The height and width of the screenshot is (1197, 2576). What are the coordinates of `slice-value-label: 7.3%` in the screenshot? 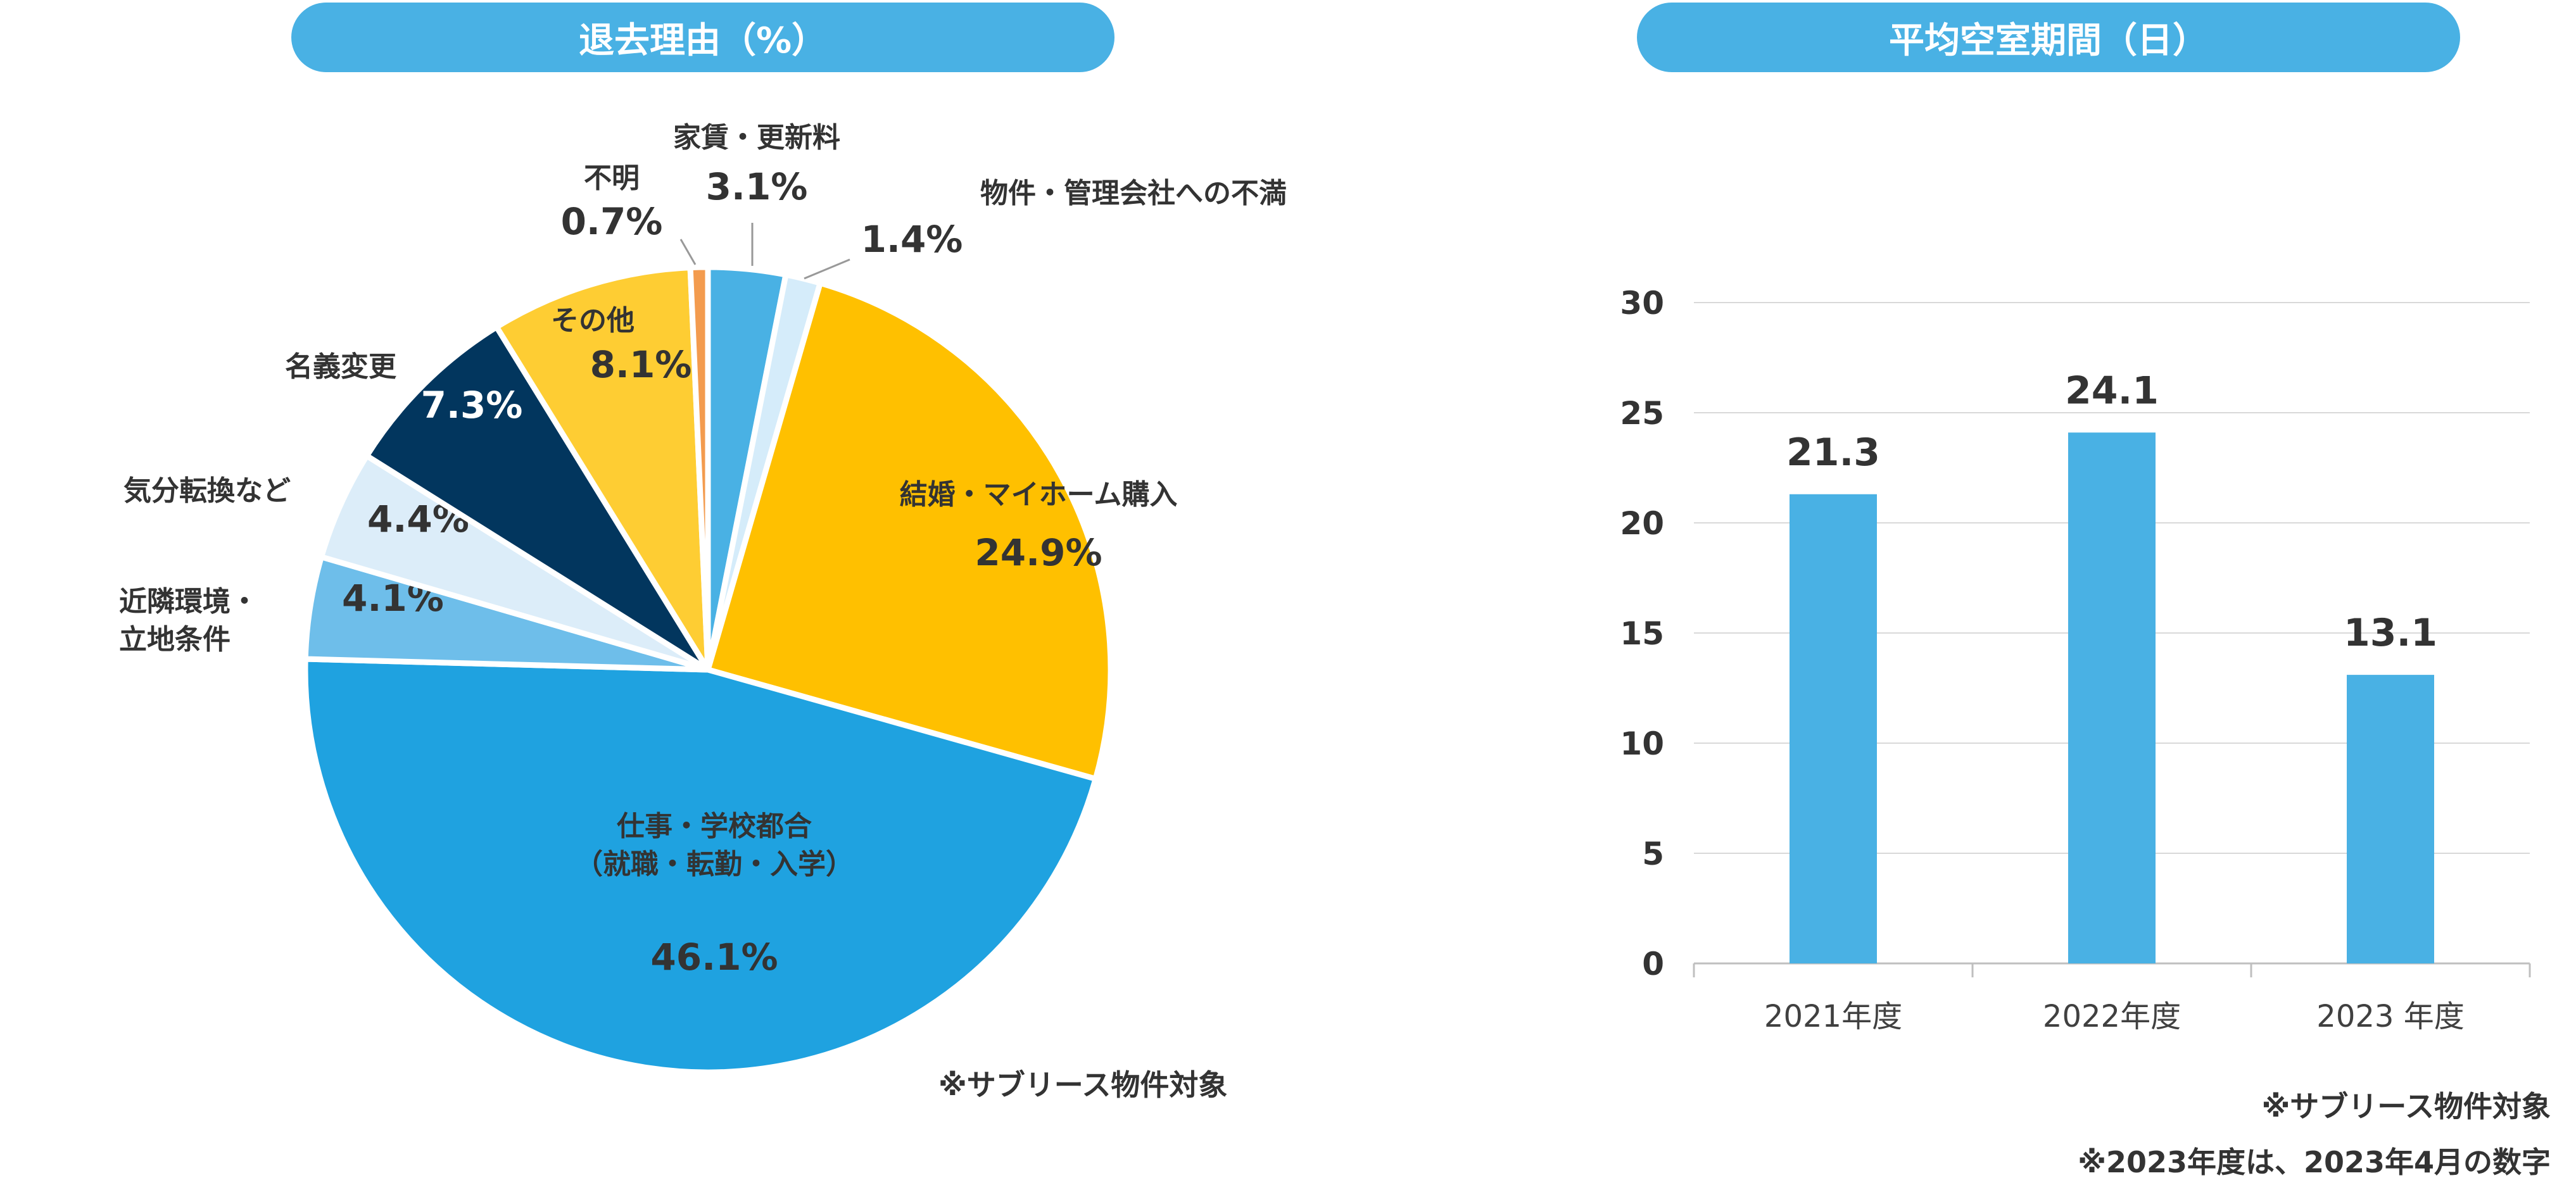 It's located at (472, 405).